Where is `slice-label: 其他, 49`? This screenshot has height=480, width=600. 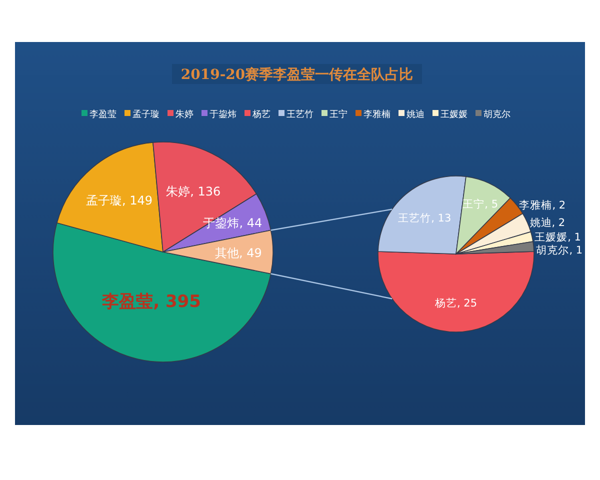 slice-label: 其他, 49 is located at coordinates (238, 253).